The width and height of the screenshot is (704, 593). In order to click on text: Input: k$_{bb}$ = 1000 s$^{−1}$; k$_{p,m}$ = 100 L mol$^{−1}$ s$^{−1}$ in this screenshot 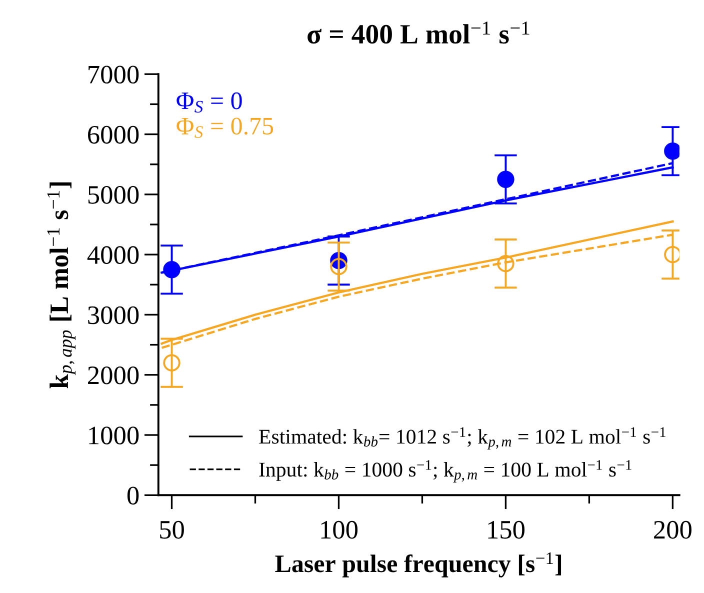, I will do `click(445, 471)`.